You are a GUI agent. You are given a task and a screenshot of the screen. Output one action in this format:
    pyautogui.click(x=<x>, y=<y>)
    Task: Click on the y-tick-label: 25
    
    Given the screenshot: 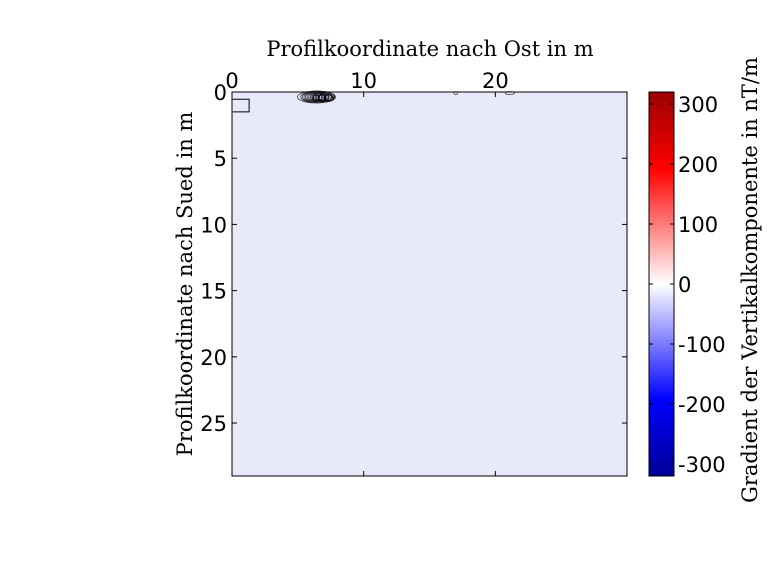 What is the action you would take?
    pyautogui.click(x=213, y=424)
    